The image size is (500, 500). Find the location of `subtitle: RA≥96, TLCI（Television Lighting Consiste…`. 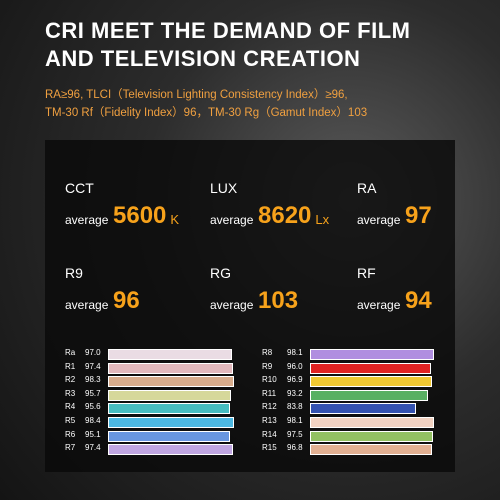

subtitle: RA≥96, TLCI（Television Lighting Consiste… is located at coordinates (196, 95).